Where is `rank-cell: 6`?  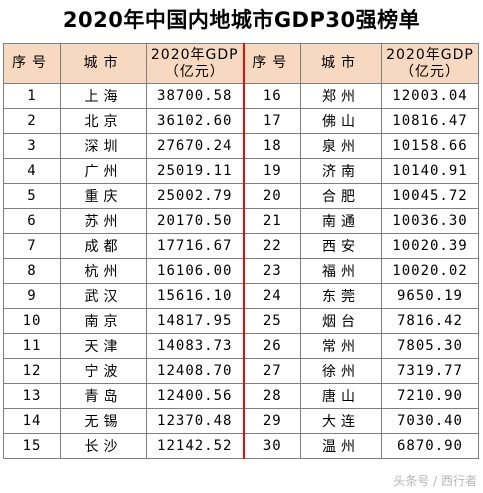
rank-cell: 6 is located at coordinates (32, 221).